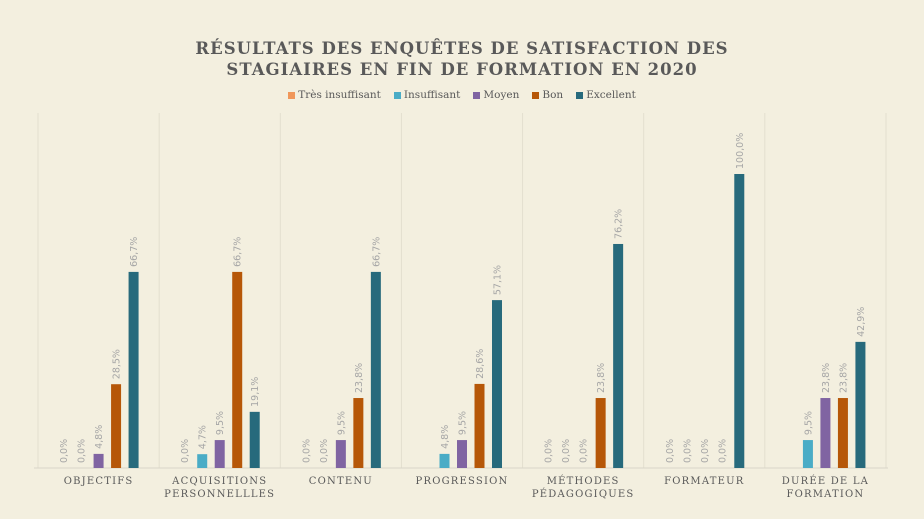 The width and height of the screenshot is (924, 519). I want to click on category-label-line: DURÉE DE LA, so click(825, 481).